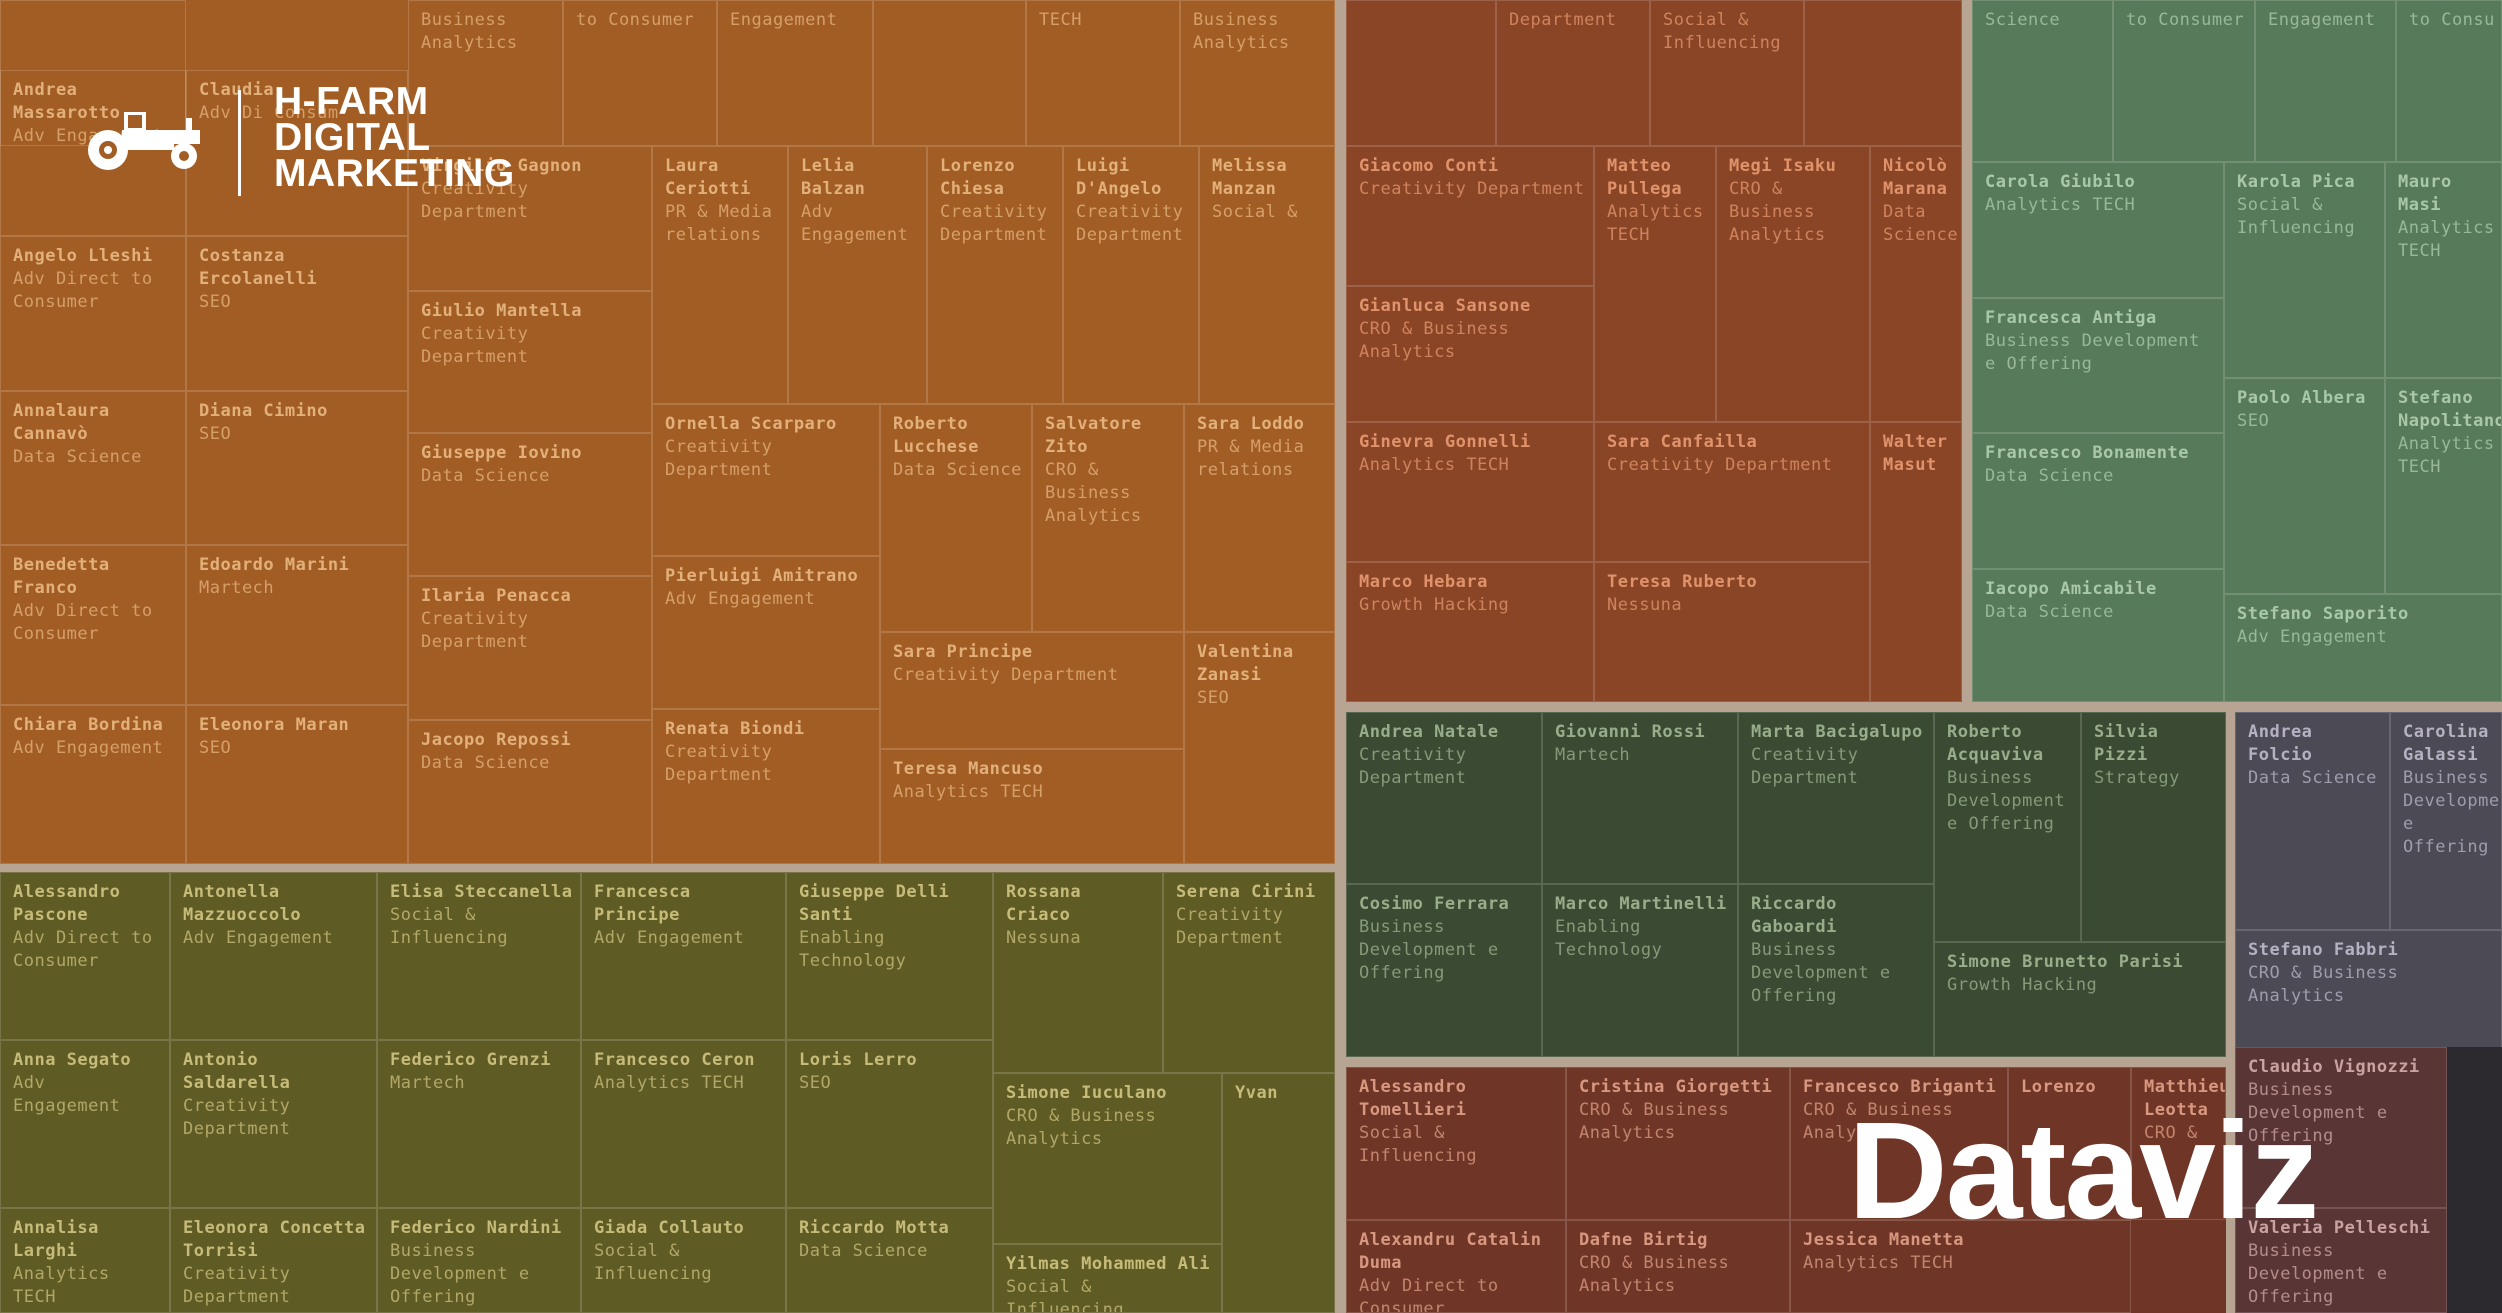 Image resolution: width=2502 pixels, height=1313 pixels. I want to click on treemap-cell: Giada Collauto Social & Influencing, so click(683, 1260).